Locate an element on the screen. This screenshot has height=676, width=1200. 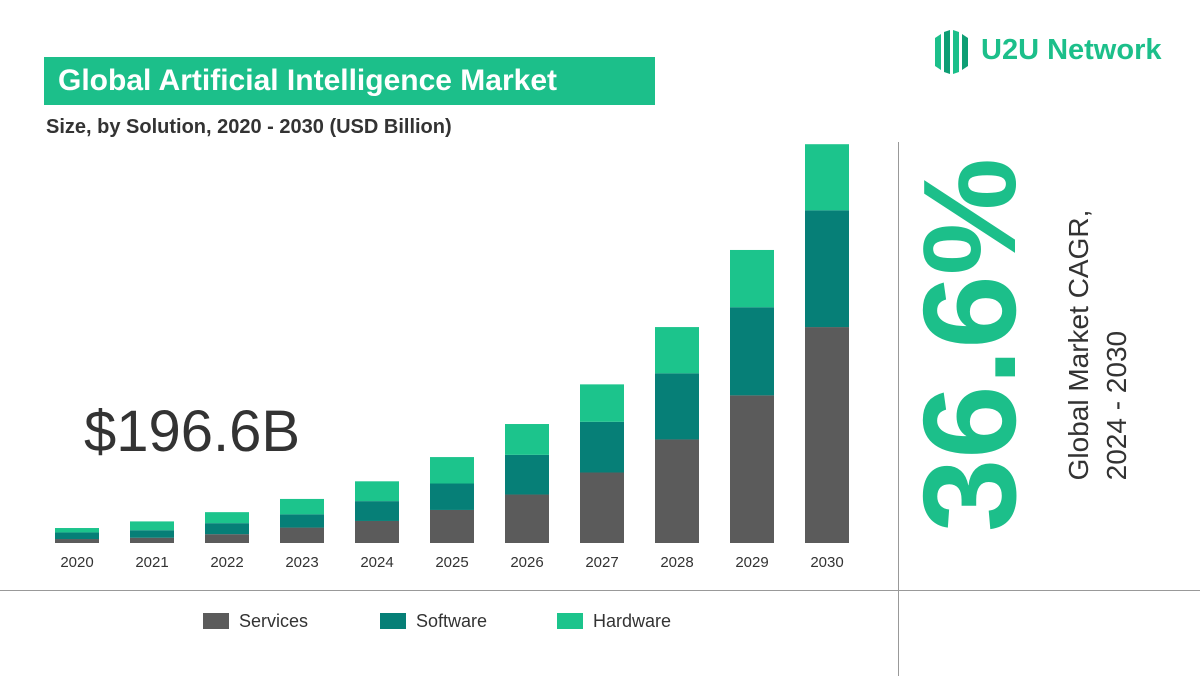
bar-software-2025 is located at coordinates (452, 496).